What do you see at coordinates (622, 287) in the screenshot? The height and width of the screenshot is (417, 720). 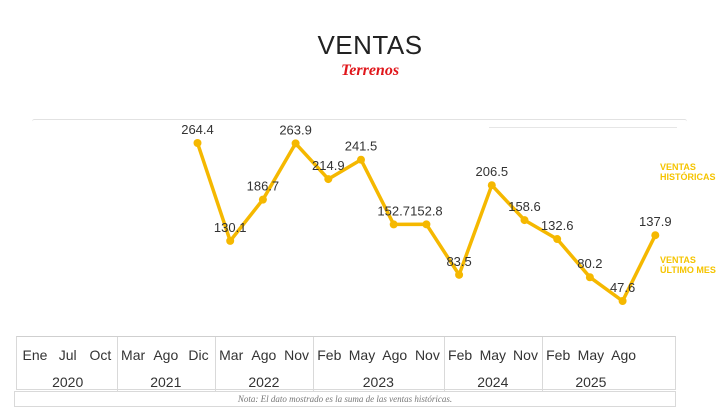 I see `data-label: 47.6` at bounding box center [622, 287].